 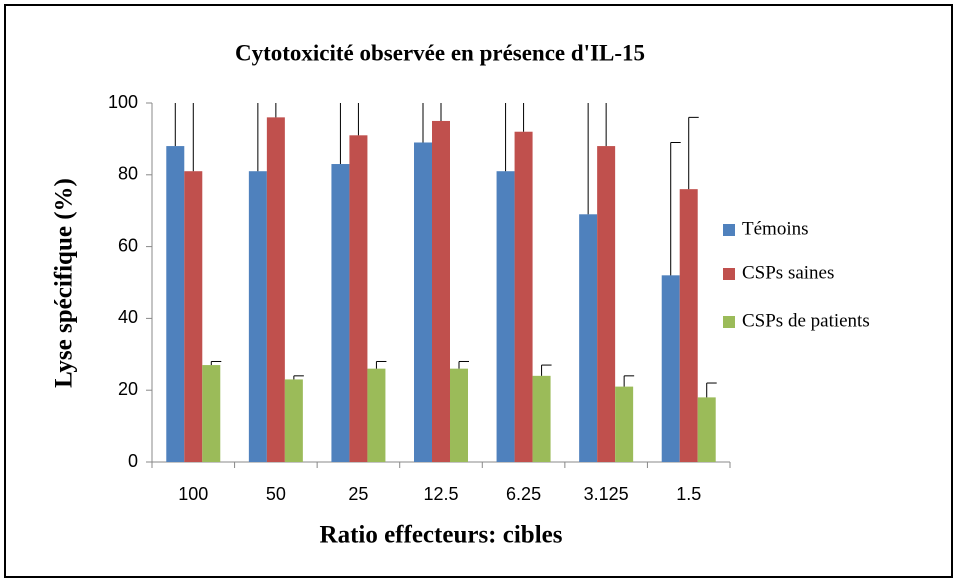 What do you see at coordinates (775, 228) in the screenshot?
I see `legend-label: Témoins` at bounding box center [775, 228].